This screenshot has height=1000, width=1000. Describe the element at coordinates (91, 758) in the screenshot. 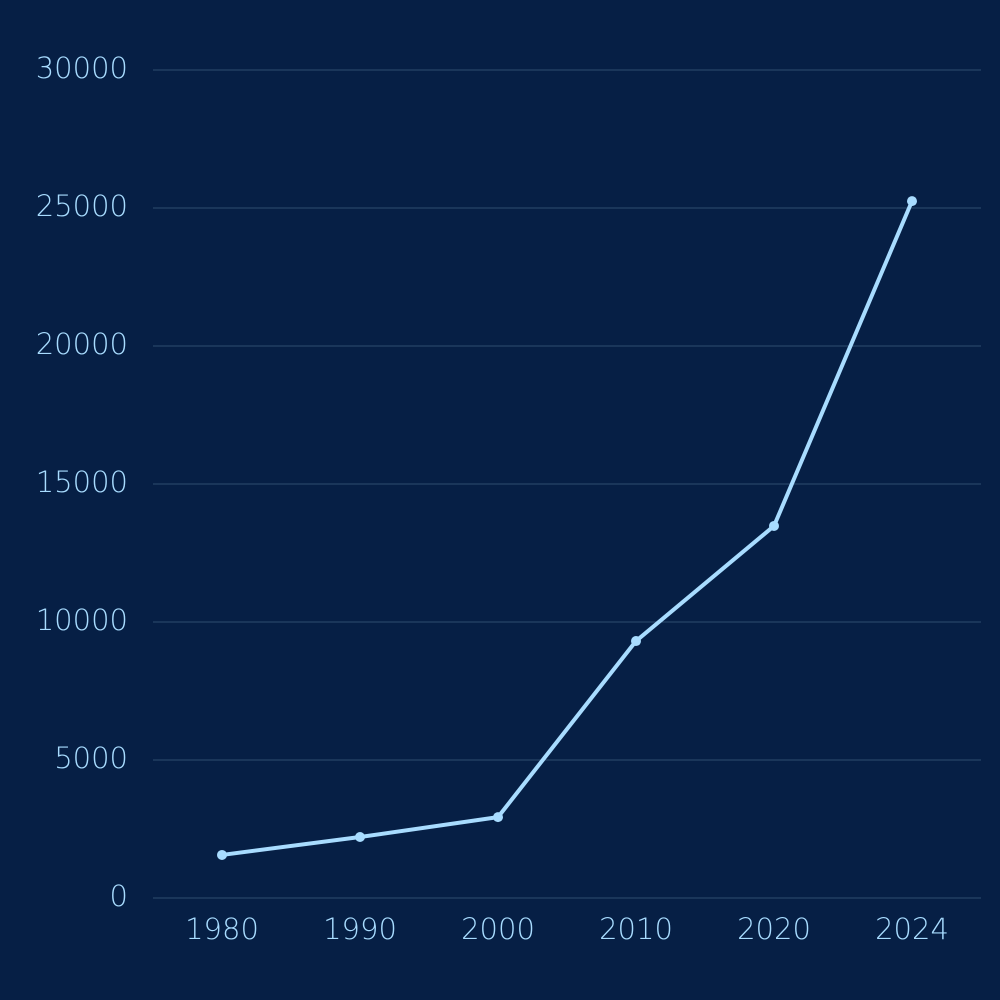

I see `y-tick-label: 5000` at that location.